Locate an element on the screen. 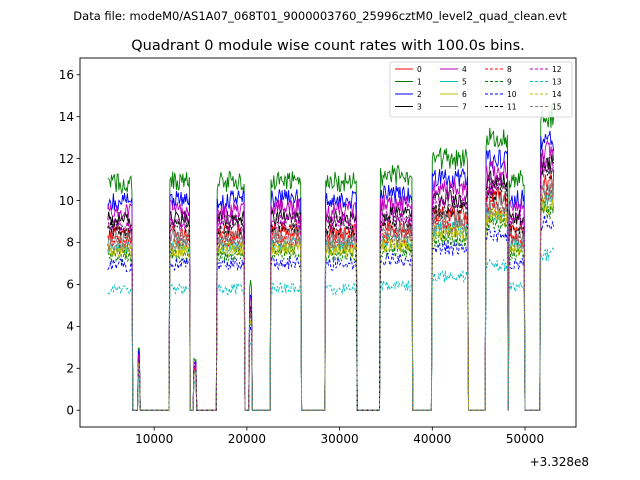 The image size is (640, 480). legend-label-0: 0 is located at coordinates (419, 69).